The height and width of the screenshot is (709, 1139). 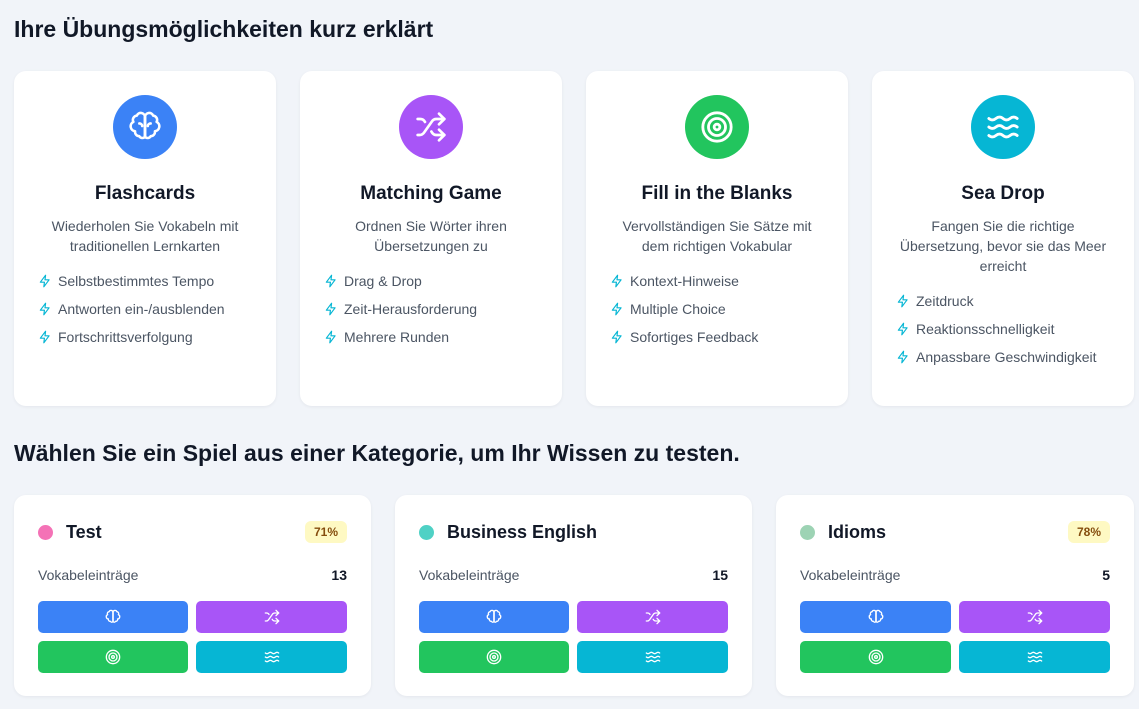 What do you see at coordinates (1106, 575) in the screenshot?
I see `vocab-count: 5` at bounding box center [1106, 575].